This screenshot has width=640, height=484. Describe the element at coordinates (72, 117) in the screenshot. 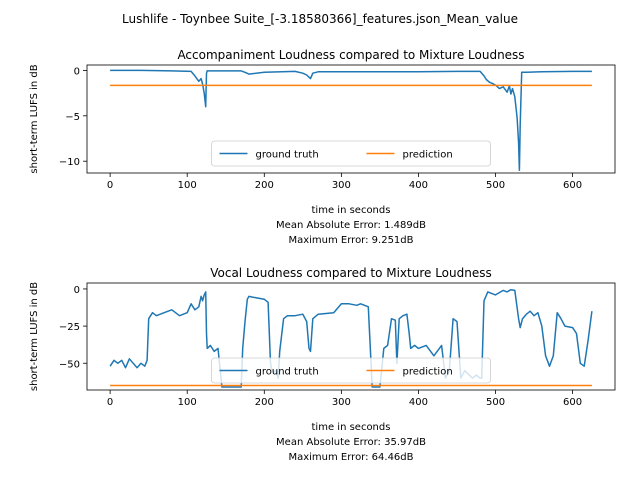

I see `y-tick-label: −5` at that location.